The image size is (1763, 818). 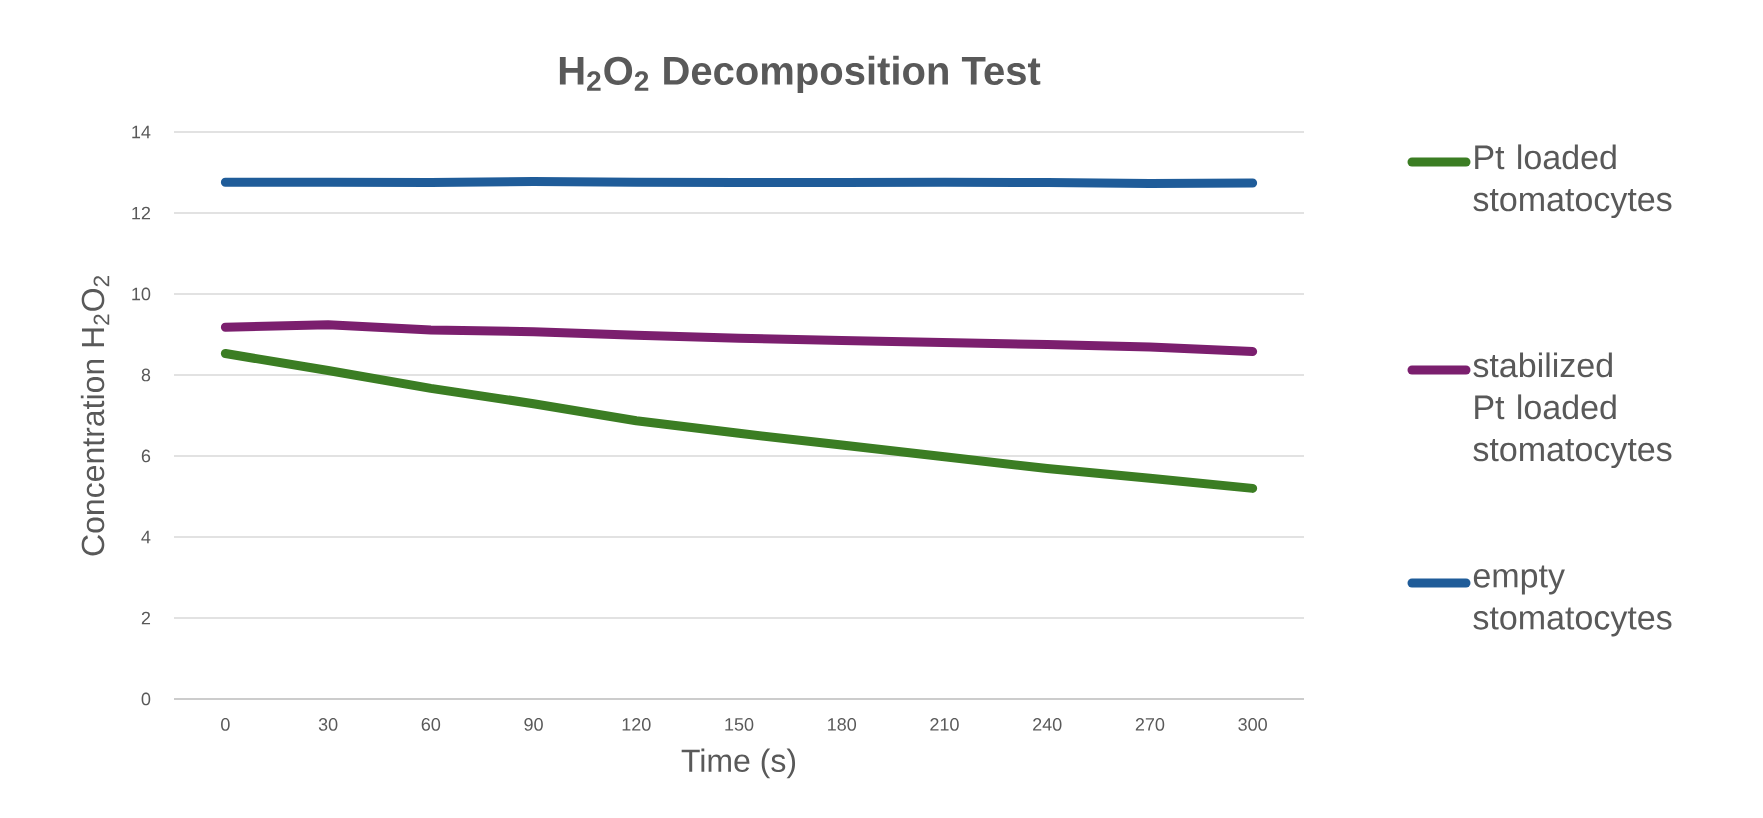 I want to click on x-tick-label: 300, so click(x=1252, y=724).